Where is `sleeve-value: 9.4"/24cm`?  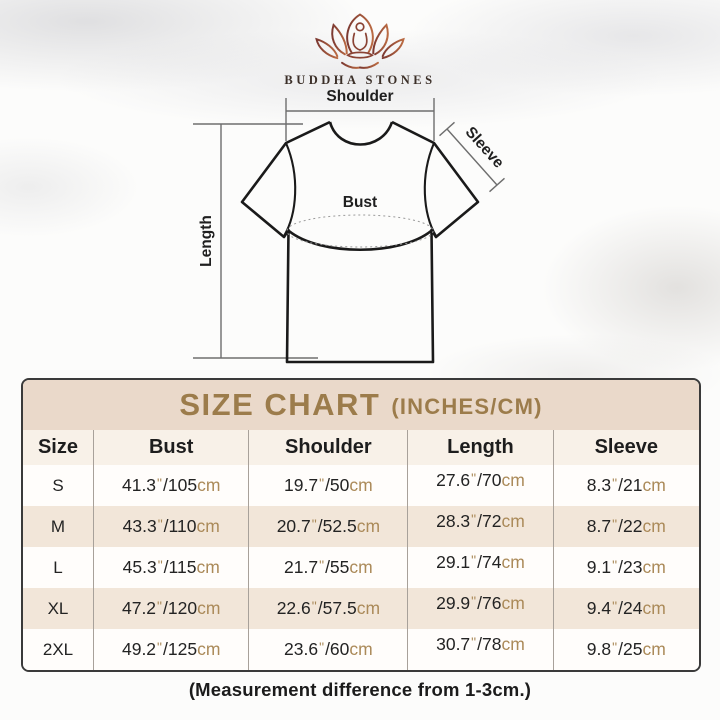 sleeve-value: 9.4"/24cm is located at coordinates (626, 608).